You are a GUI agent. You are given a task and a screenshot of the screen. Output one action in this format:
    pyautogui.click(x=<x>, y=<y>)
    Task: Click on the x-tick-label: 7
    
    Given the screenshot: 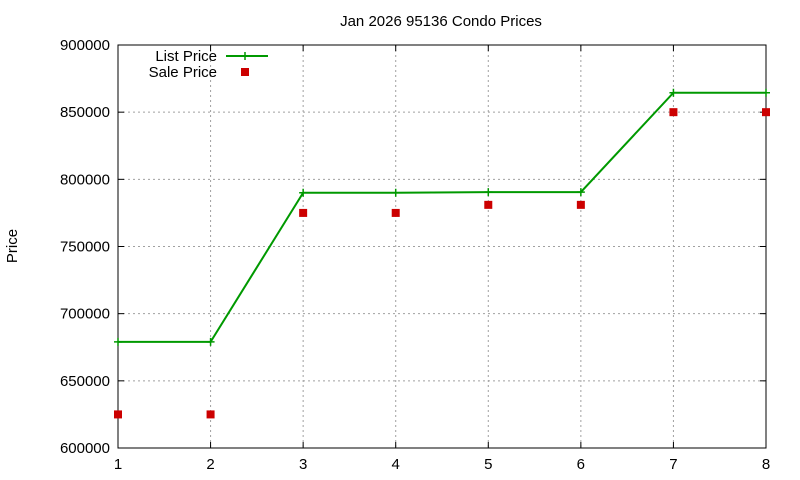 What is the action you would take?
    pyautogui.click(x=673, y=464)
    